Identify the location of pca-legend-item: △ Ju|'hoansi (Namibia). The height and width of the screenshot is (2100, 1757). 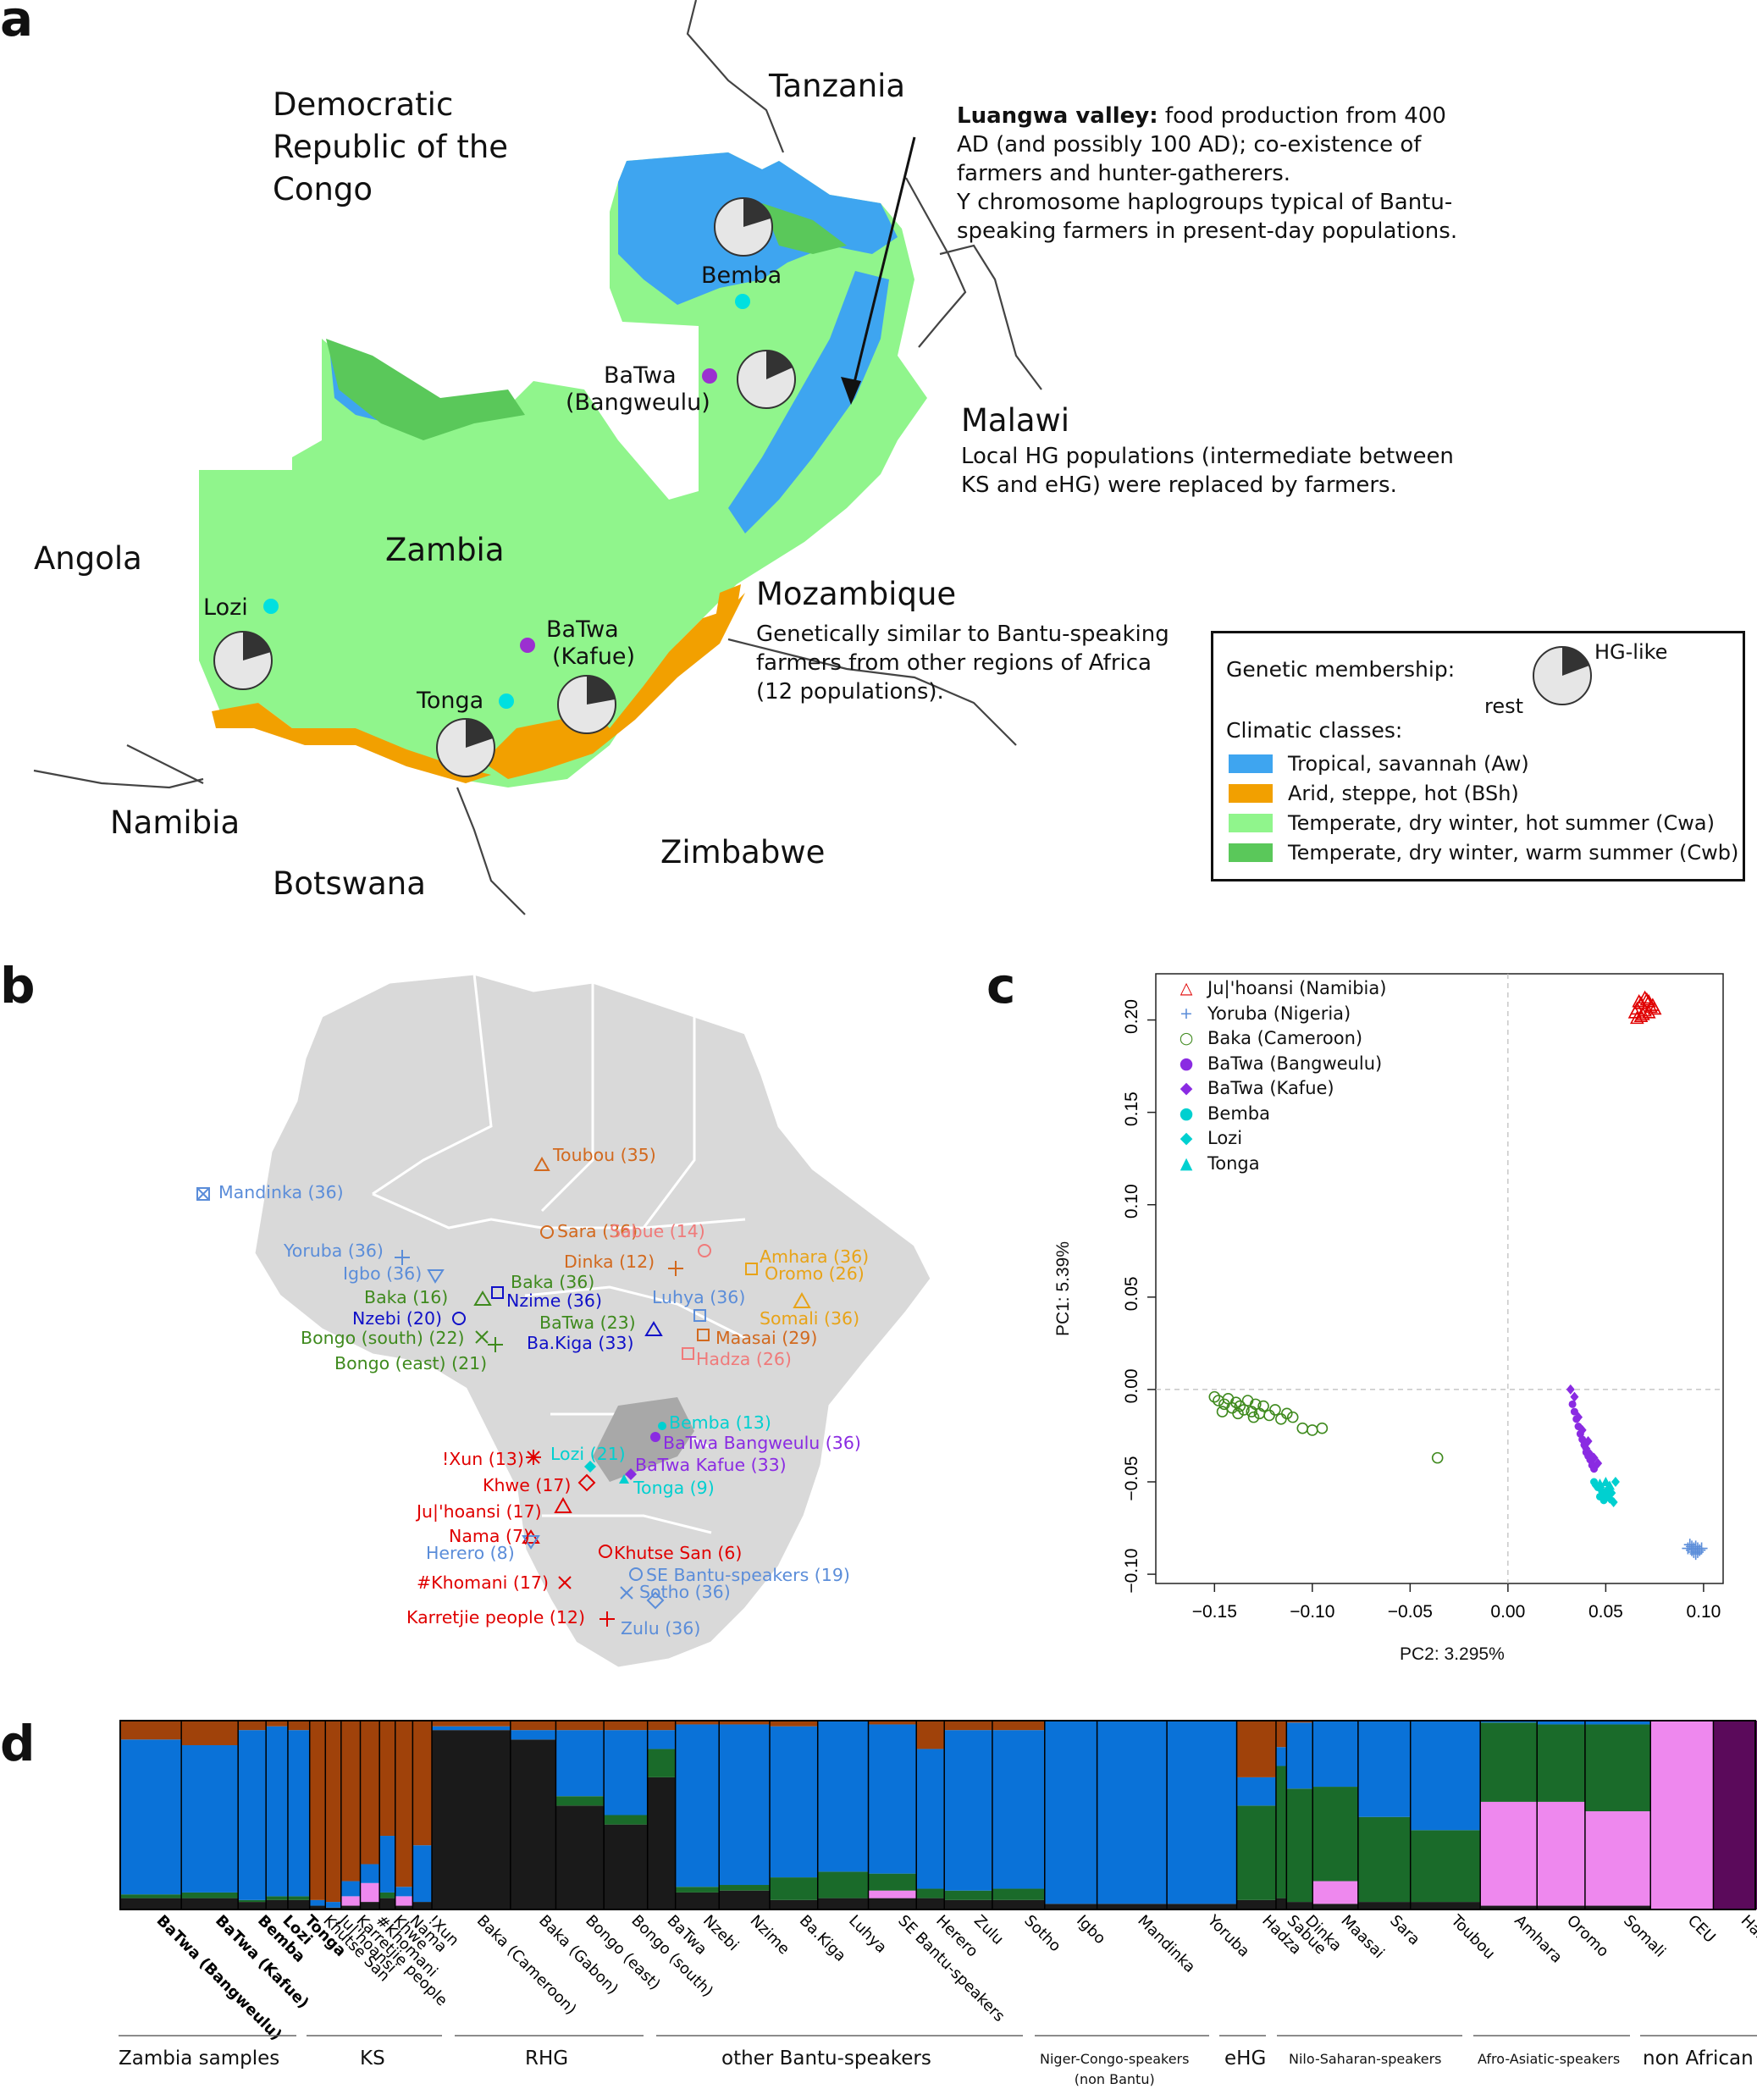
(1282, 989).